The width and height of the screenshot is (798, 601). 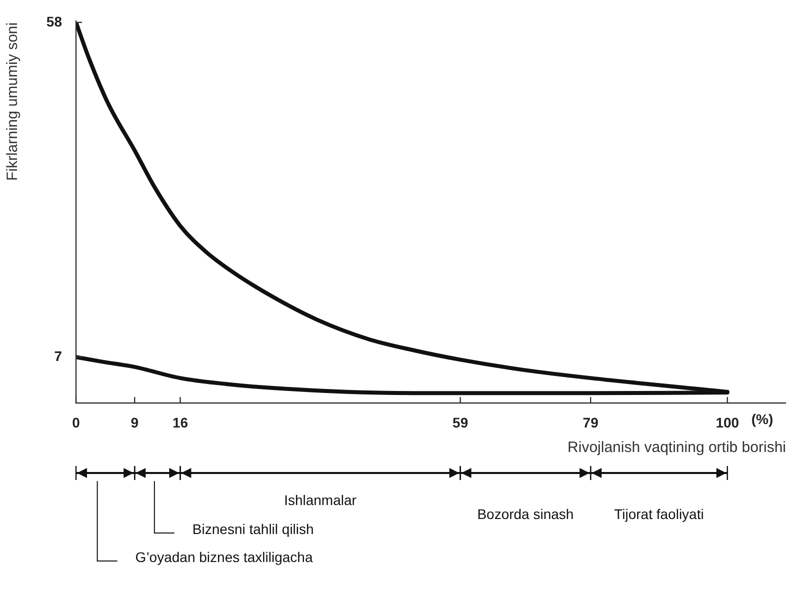 I want to click on x-tick-label: 16, so click(x=180, y=422).